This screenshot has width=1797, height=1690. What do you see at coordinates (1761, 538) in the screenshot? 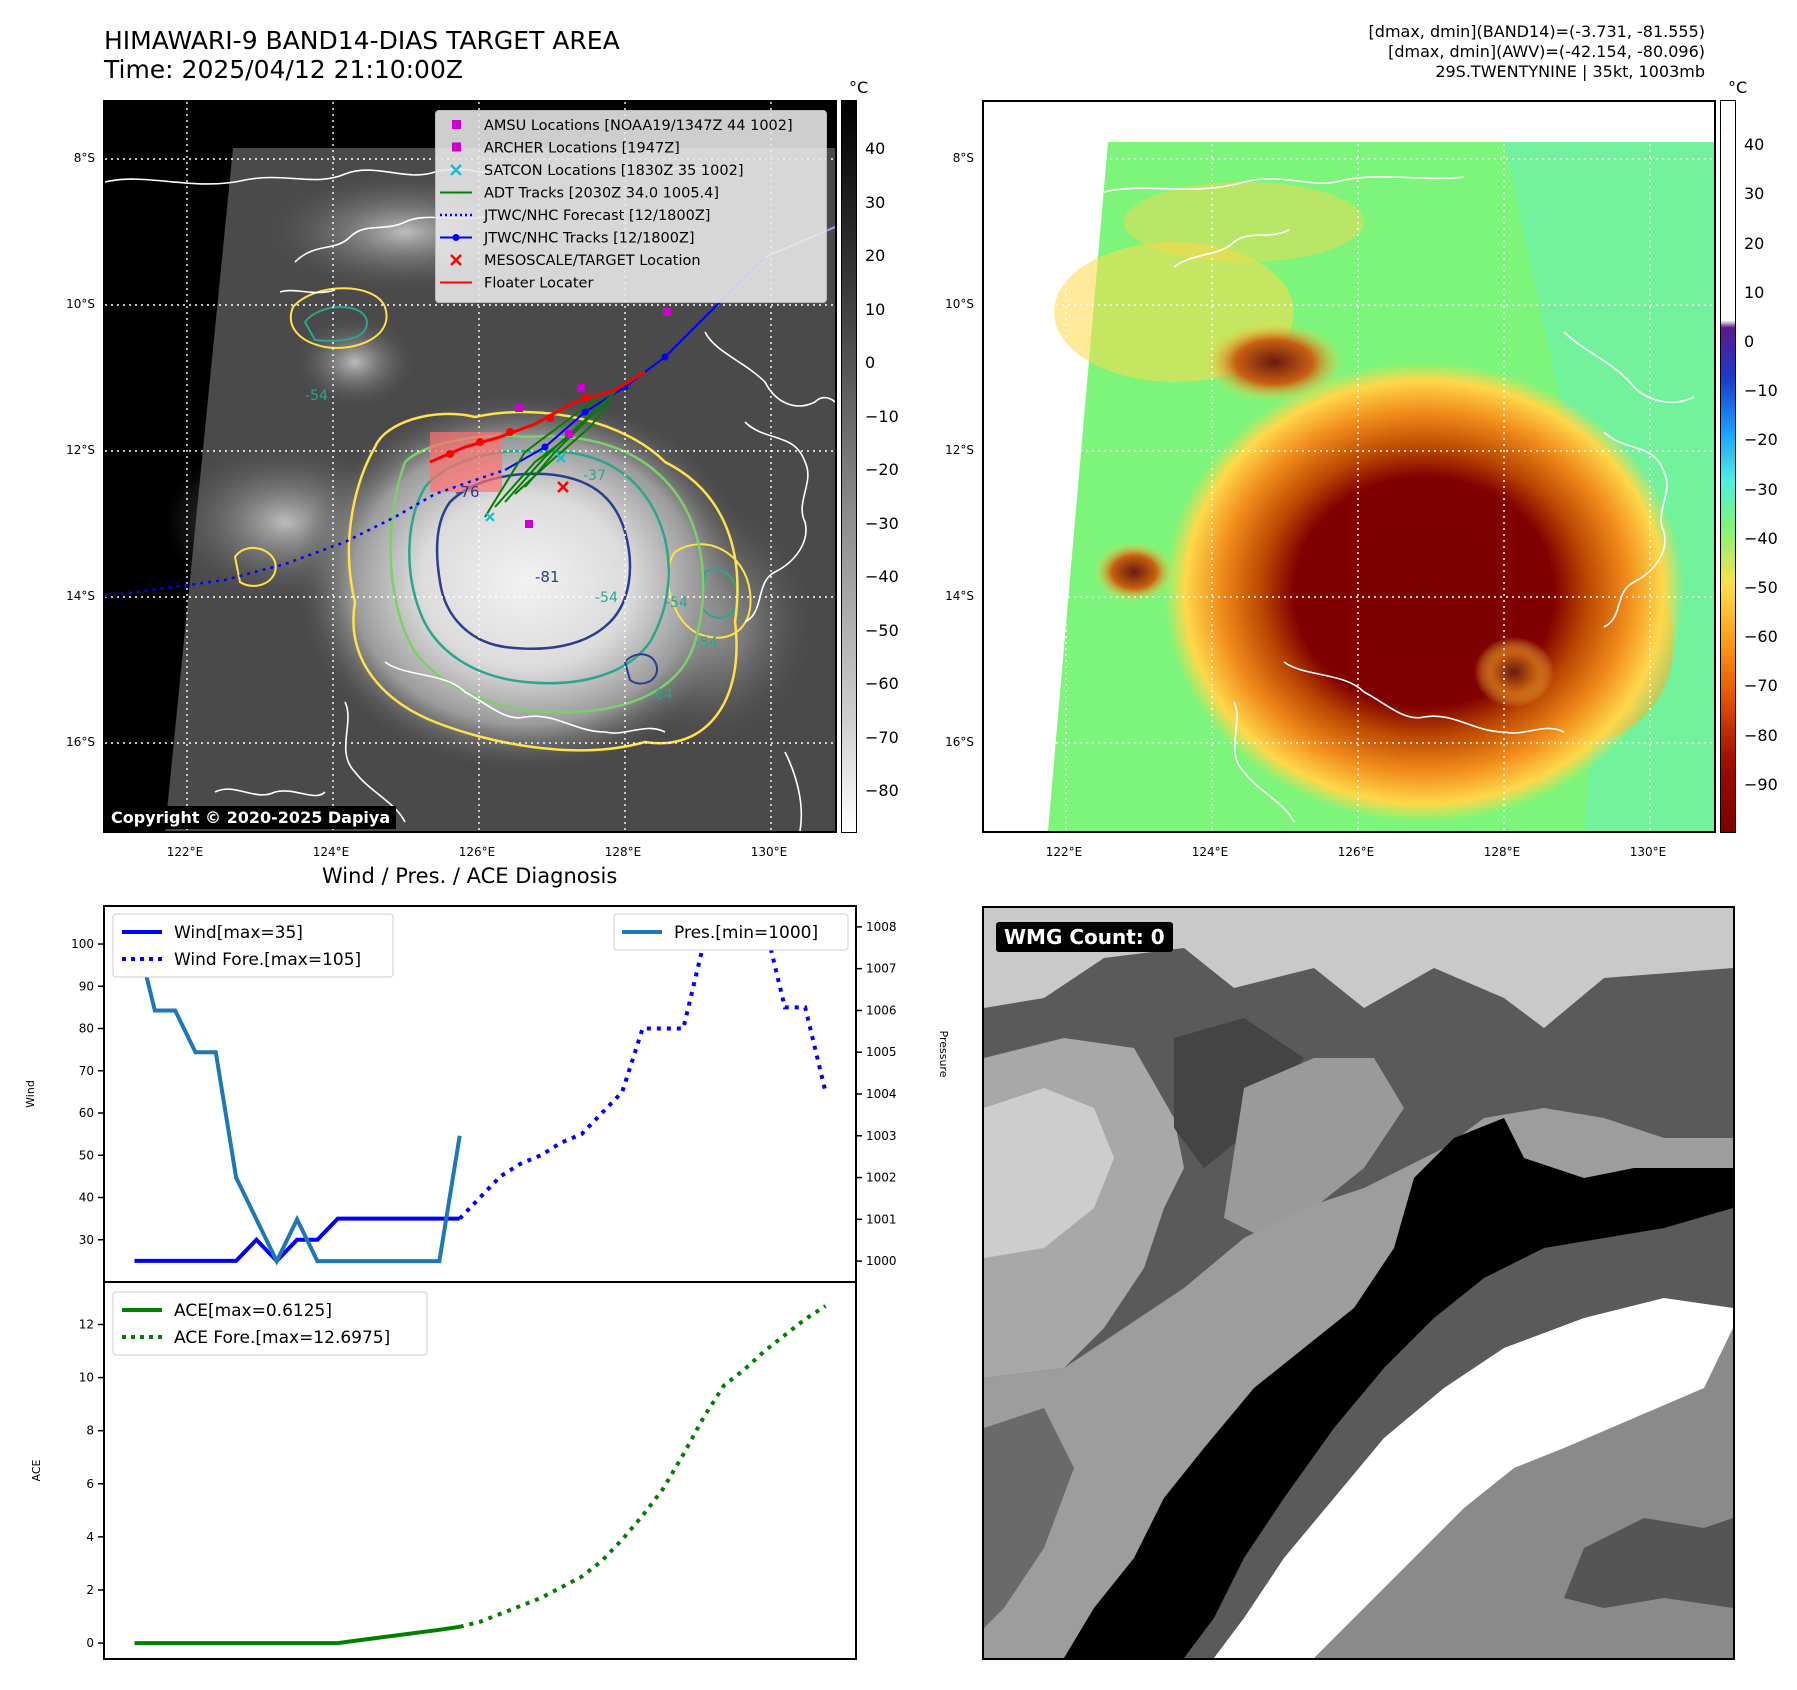
I see `wv-tick-label: −40` at bounding box center [1761, 538].